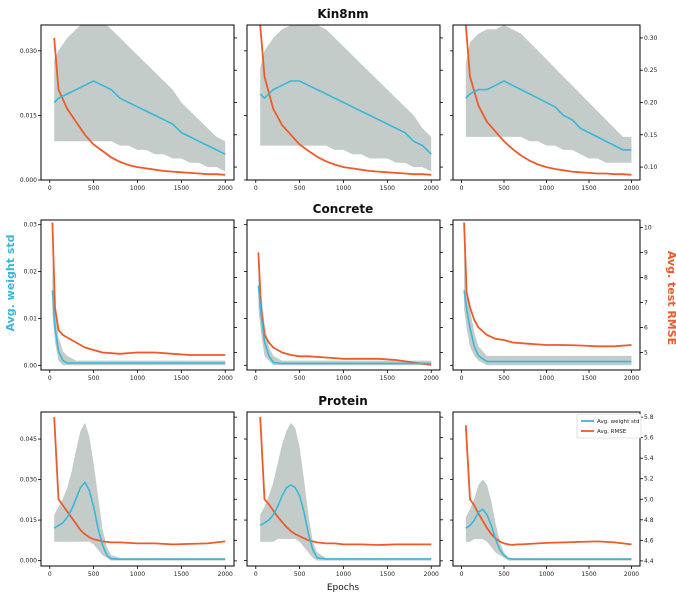 The image size is (676, 599). Describe the element at coordinates (648, 228) in the screenshot. I see `y-tick-label-right: 10` at that location.